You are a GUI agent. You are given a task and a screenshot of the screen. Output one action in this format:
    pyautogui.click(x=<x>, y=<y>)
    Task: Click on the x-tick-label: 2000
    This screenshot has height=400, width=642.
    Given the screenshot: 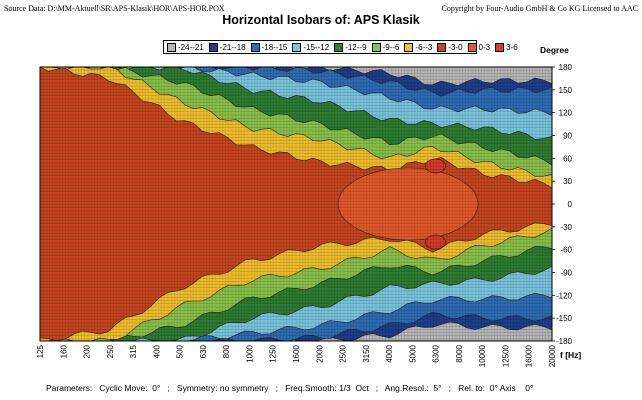 What is the action you would take?
    pyautogui.click(x=319, y=353)
    